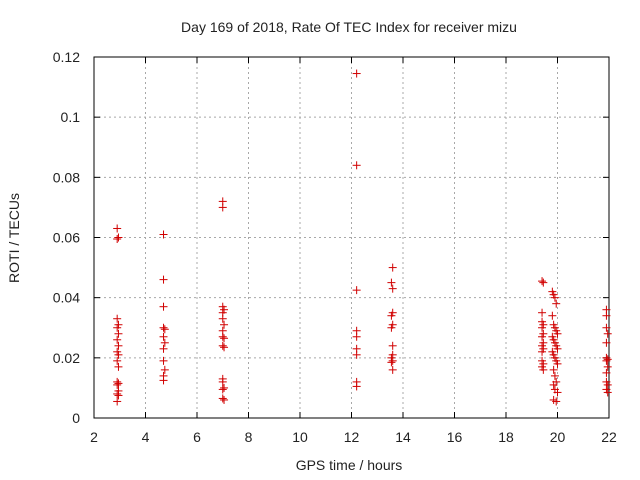  I want to click on x-tick-label: 22, so click(609, 437).